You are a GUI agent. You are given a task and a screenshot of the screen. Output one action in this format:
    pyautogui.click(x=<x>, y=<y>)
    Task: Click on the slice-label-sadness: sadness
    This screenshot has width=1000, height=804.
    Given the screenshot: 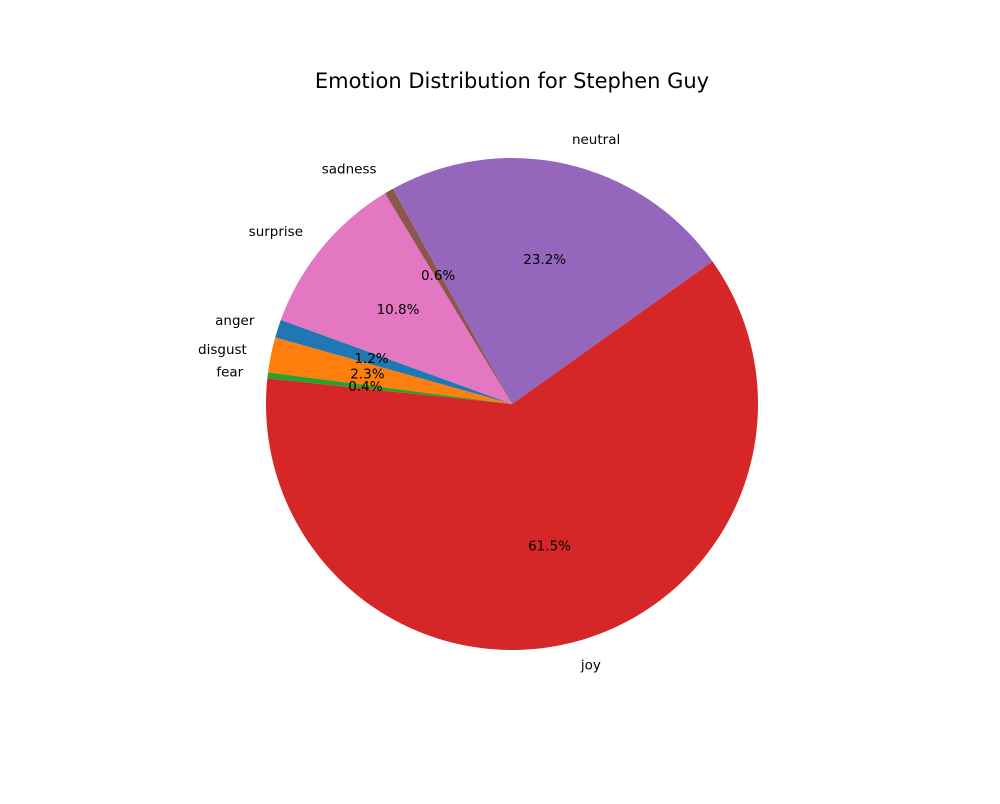 What is the action you would take?
    pyautogui.click(x=349, y=170)
    